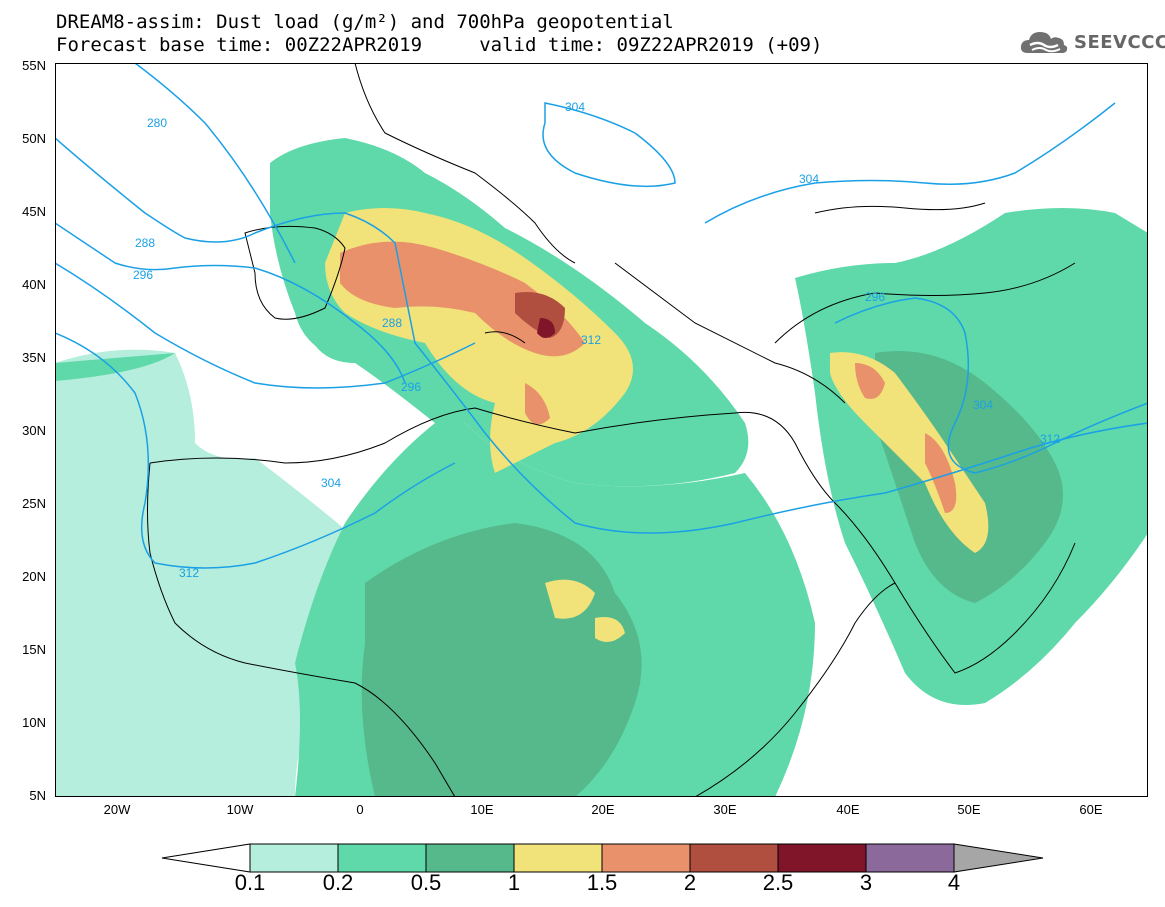 This screenshot has height=907, width=1165. What do you see at coordinates (34, 284) in the screenshot?
I see `lat-label: 40N` at bounding box center [34, 284].